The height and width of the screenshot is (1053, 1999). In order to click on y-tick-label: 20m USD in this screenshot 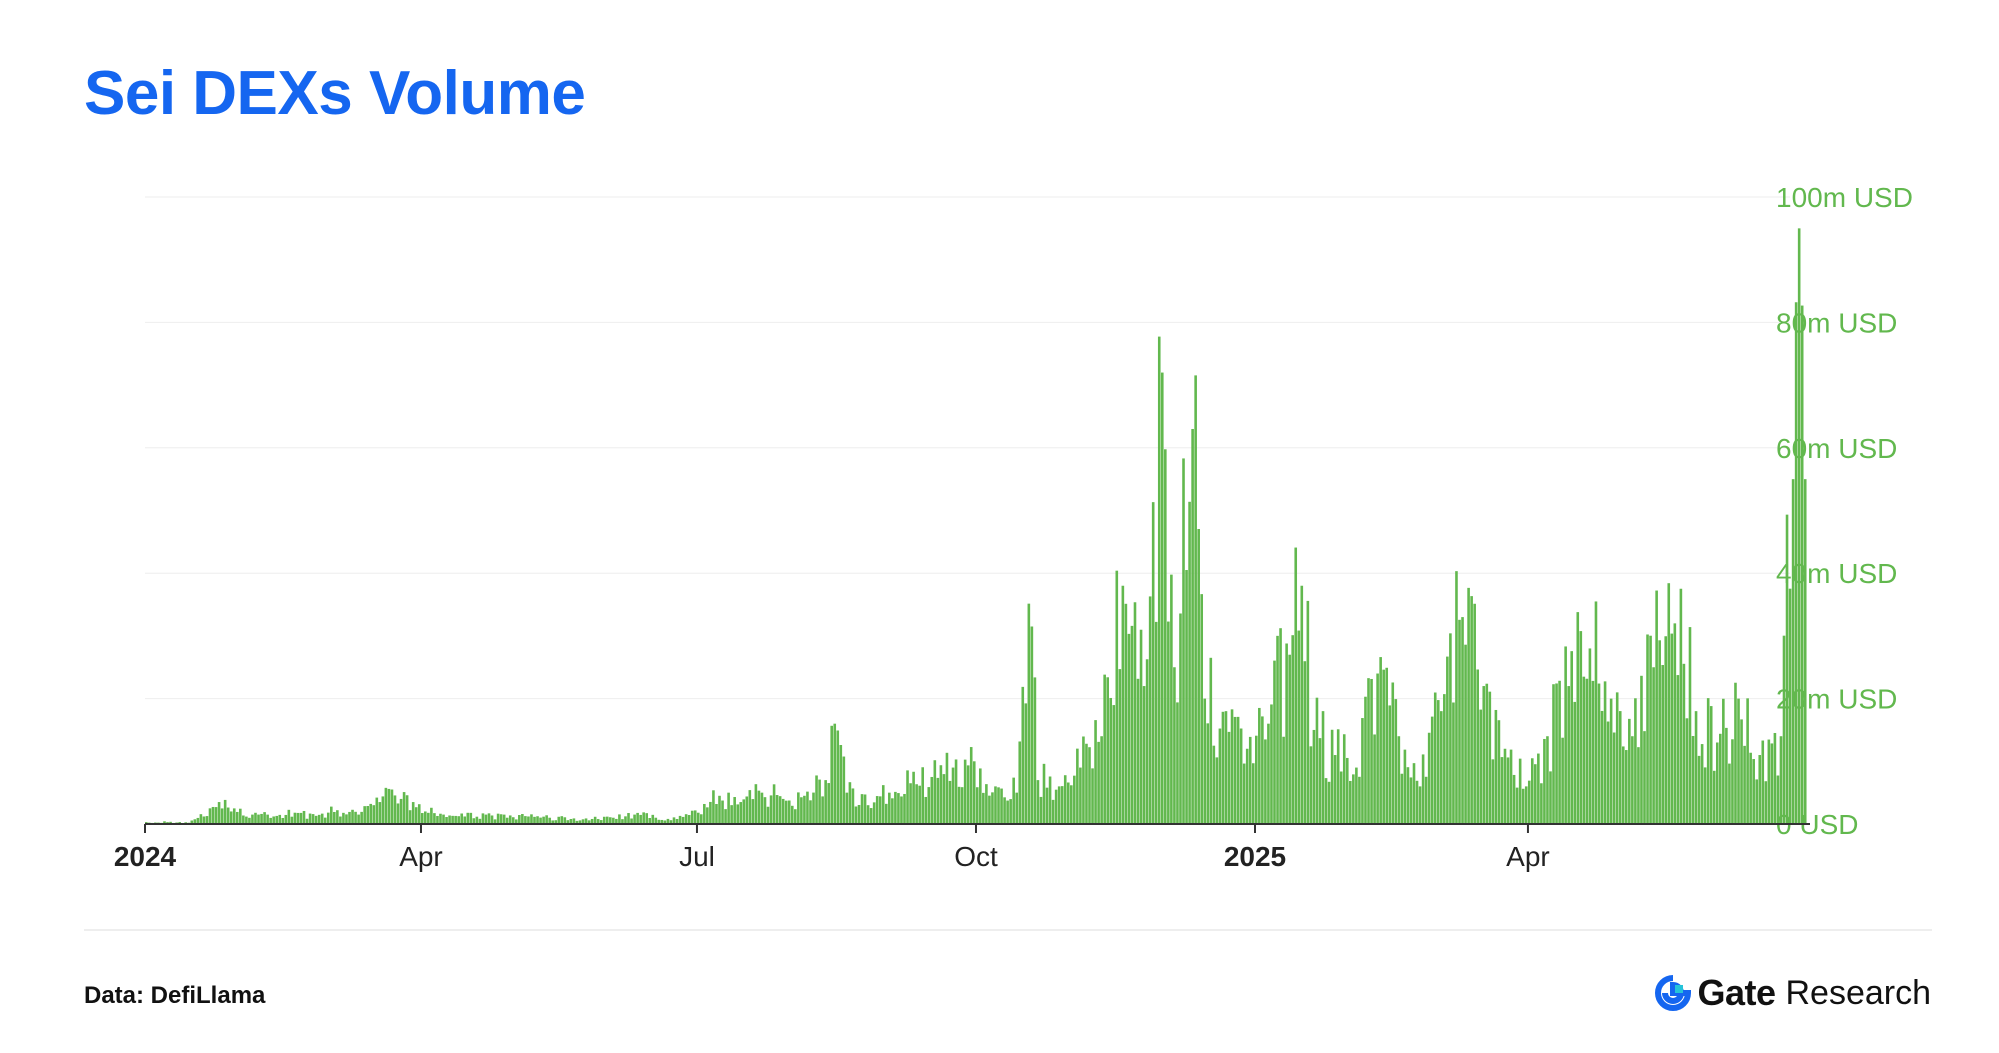, I will do `click(1836, 699)`.